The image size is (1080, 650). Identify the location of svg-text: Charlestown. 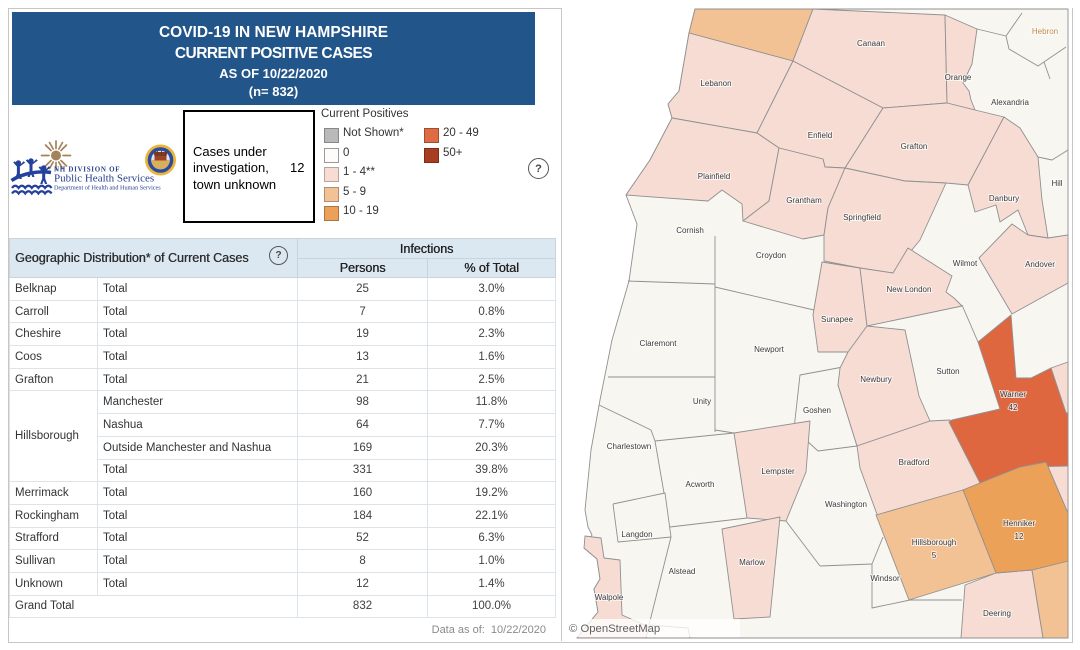
(629, 446).